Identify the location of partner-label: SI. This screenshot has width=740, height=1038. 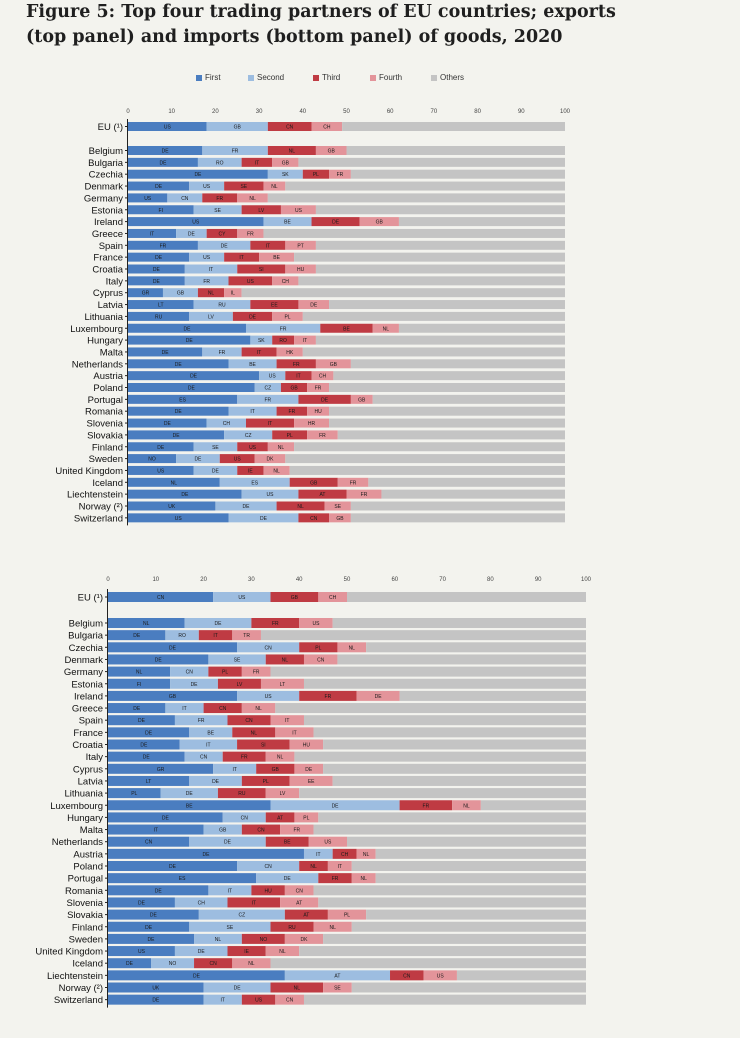
(263, 746).